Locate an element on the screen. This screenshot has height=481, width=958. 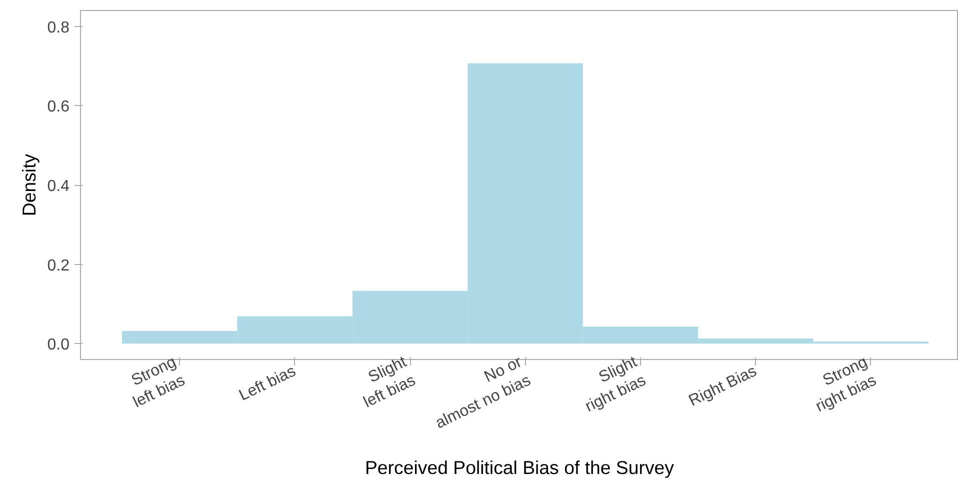
x-tick-label: Right Bias is located at coordinates (723, 386).